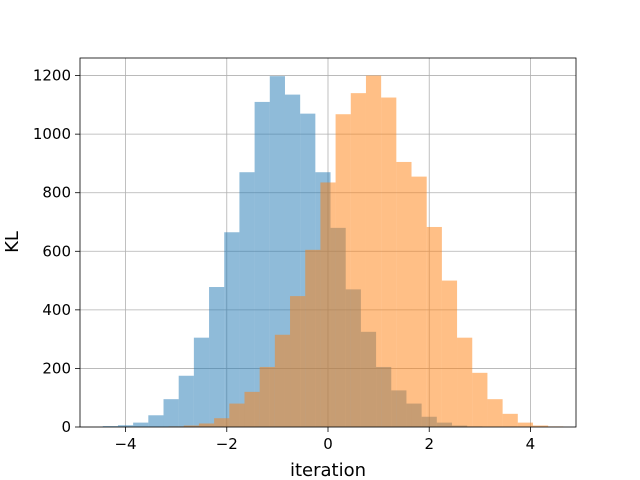  I want to click on x-tick-label-3: 2, so click(429, 444).